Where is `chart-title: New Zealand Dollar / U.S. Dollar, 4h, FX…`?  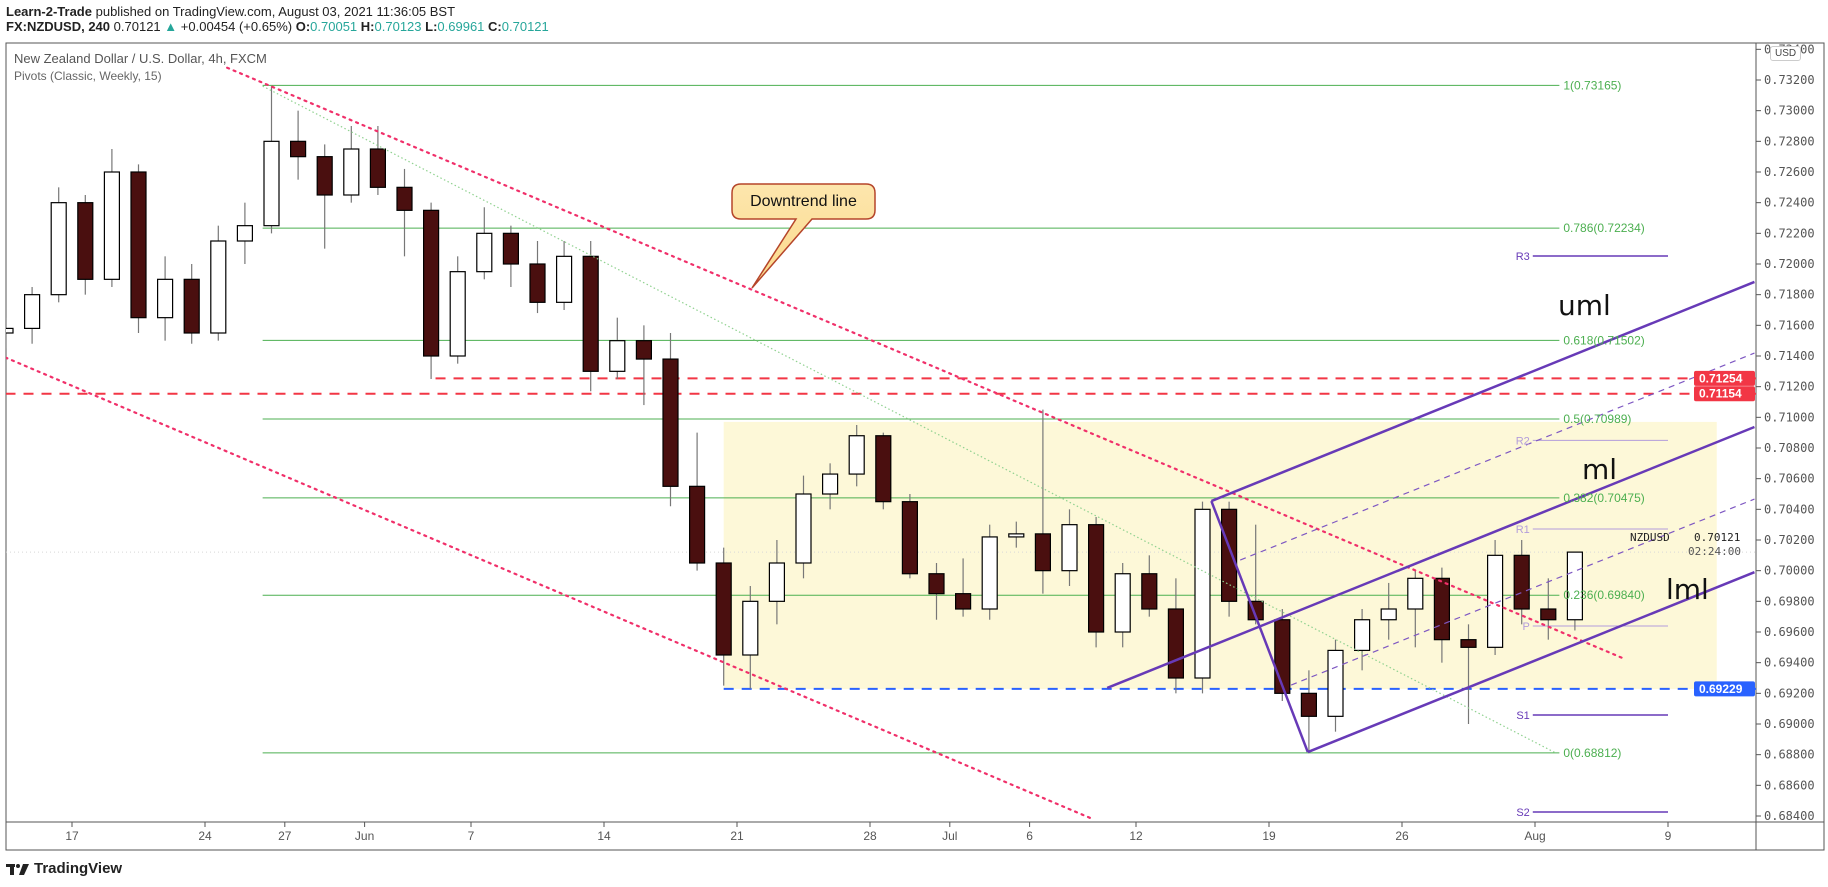 chart-title: New Zealand Dollar / U.S. Dollar, 4h, FX… is located at coordinates (140, 58).